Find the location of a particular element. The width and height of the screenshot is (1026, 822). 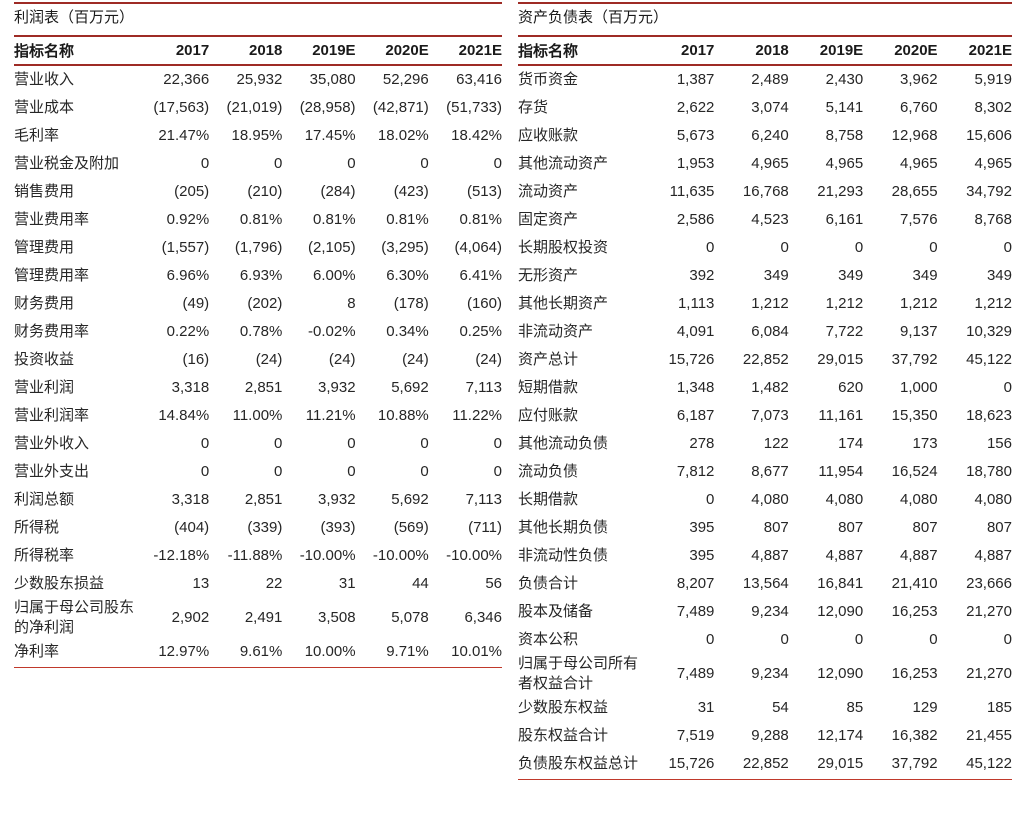

cell-value: 173 is located at coordinates (925, 443).